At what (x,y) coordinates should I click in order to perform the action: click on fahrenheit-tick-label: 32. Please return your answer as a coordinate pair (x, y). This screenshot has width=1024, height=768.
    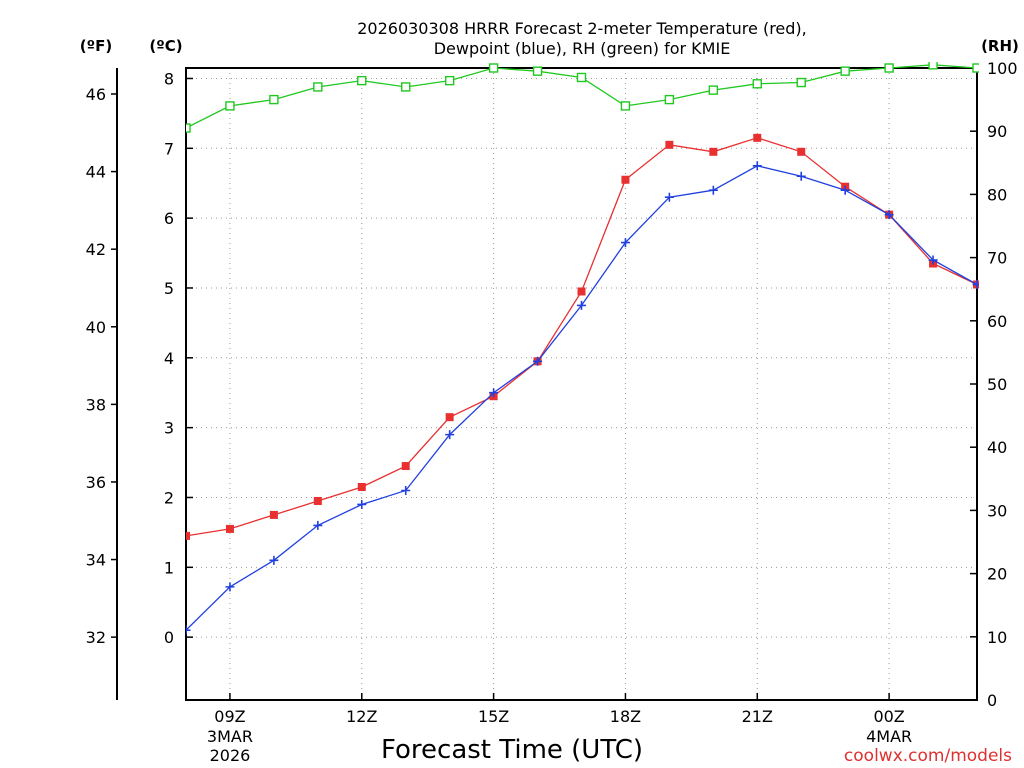
    Looking at the image, I should click on (96, 637).